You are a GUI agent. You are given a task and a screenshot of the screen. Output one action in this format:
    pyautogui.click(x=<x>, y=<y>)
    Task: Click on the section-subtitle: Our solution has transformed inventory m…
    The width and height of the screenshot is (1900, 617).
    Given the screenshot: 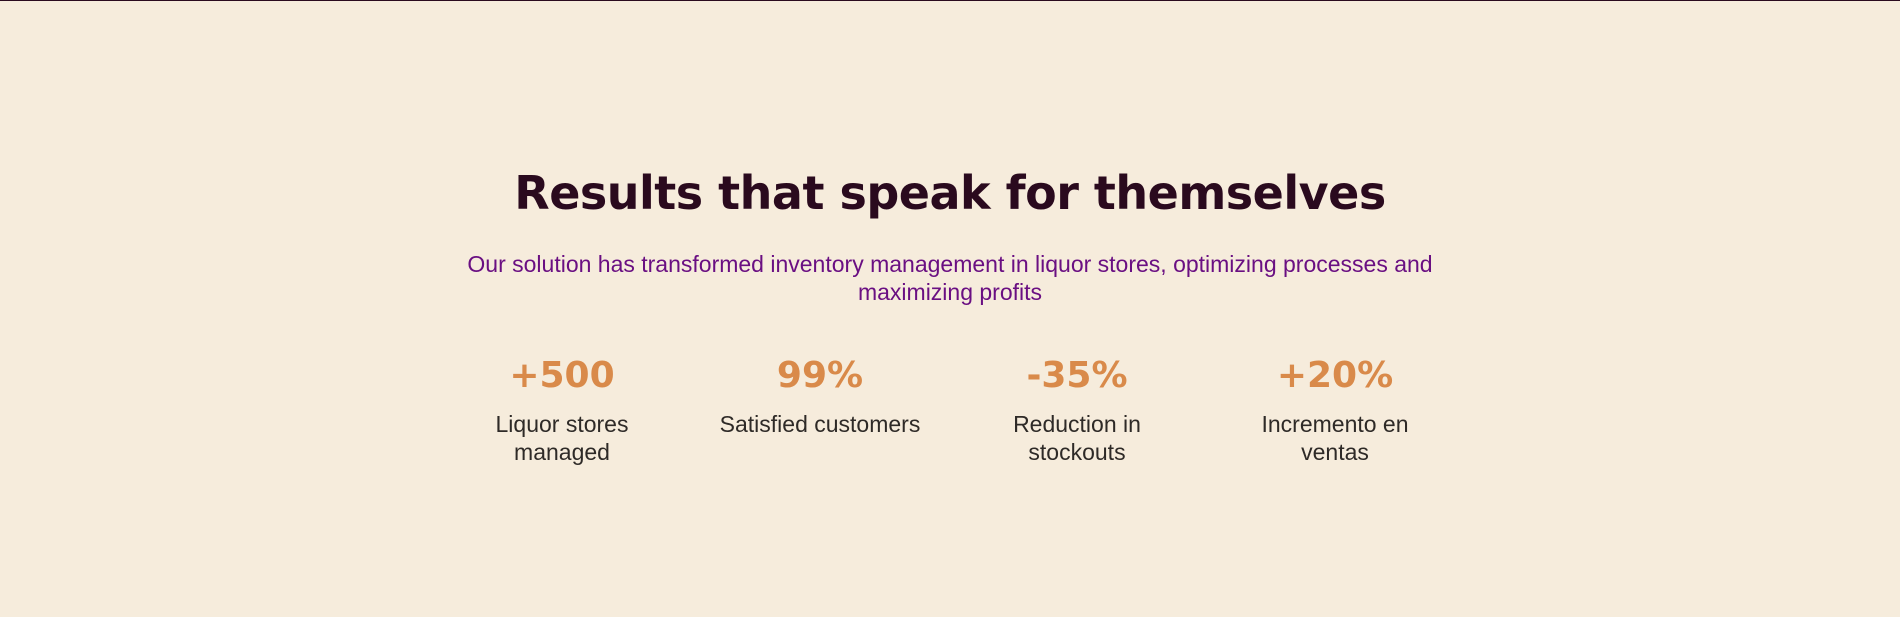 What is the action you would take?
    pyautogui.click(x=950, y=278)
    